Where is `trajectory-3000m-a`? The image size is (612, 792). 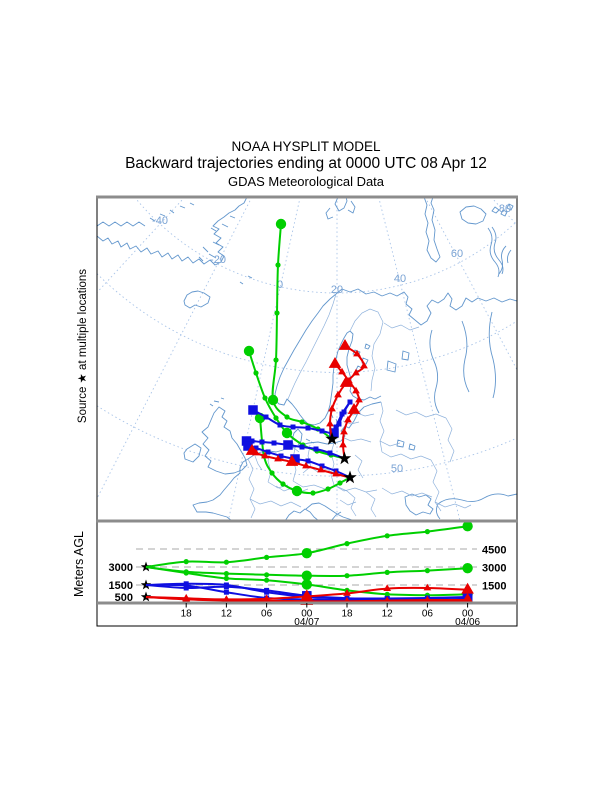 trajectory-3000m-a is located at coordinates (300, 329).